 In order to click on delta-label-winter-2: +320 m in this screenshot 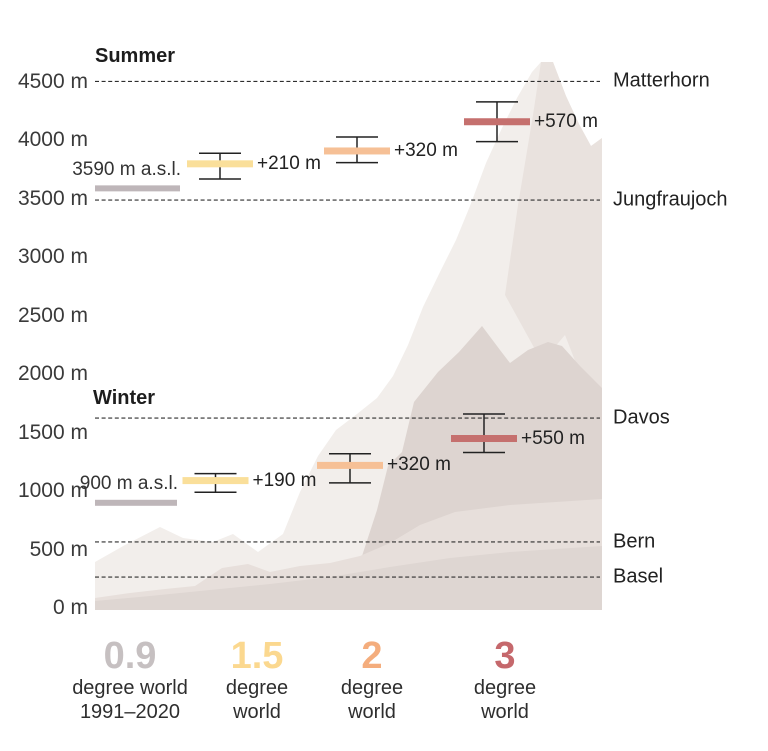, I will do `click(419, 465)`.